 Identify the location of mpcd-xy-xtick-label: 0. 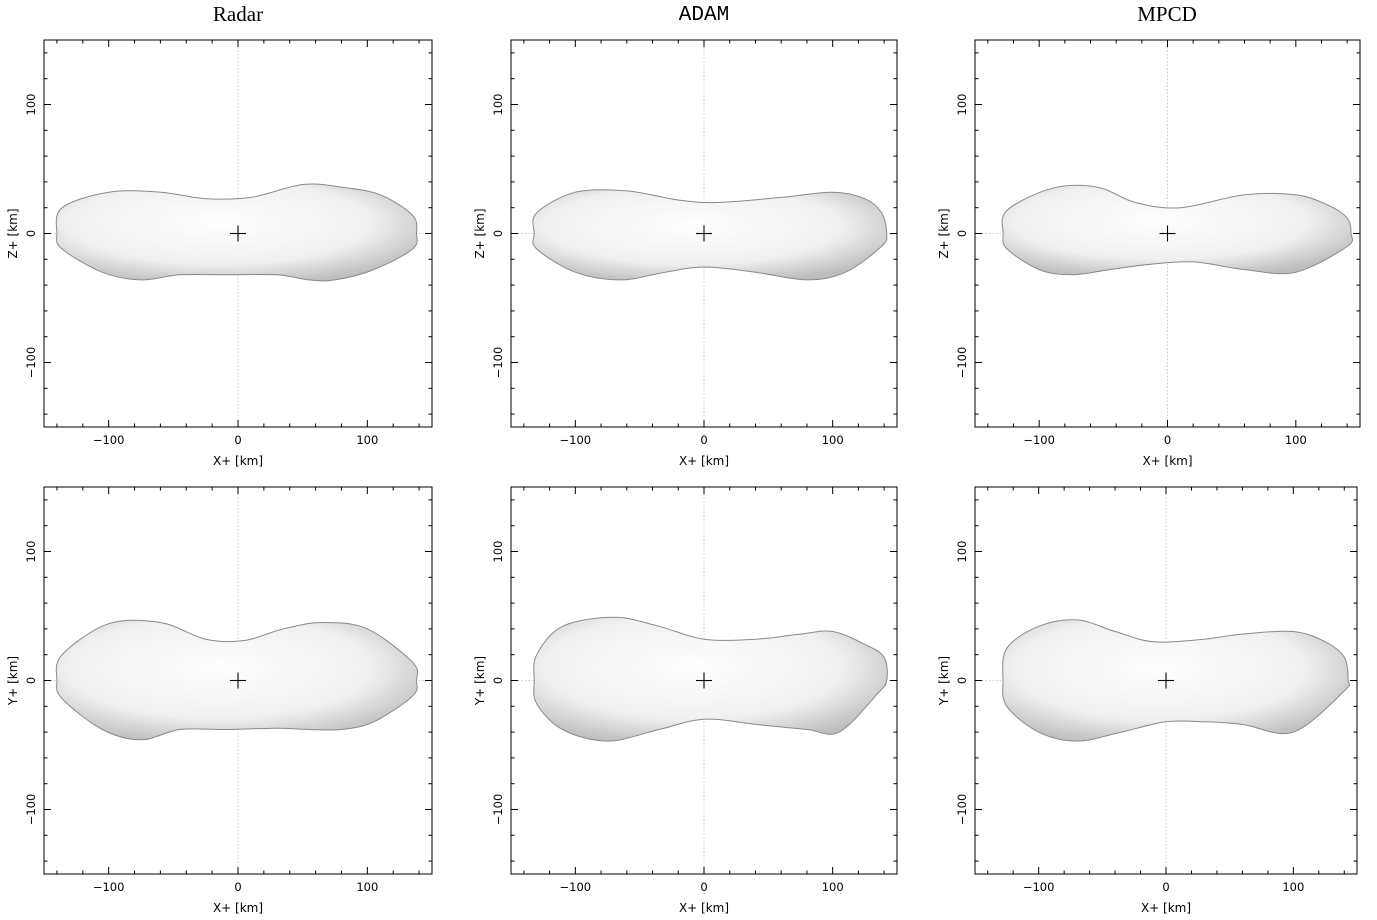
(1165, 887).